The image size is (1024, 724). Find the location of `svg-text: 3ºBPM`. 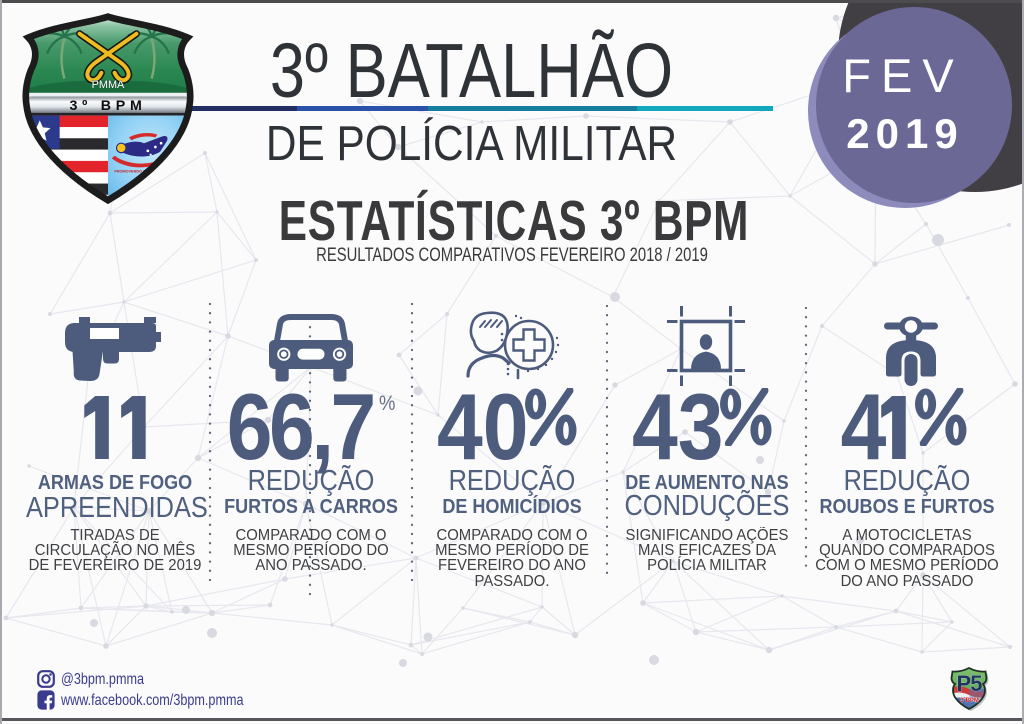

svg-text: 3ºBPM is located at coordinates (969, 701).